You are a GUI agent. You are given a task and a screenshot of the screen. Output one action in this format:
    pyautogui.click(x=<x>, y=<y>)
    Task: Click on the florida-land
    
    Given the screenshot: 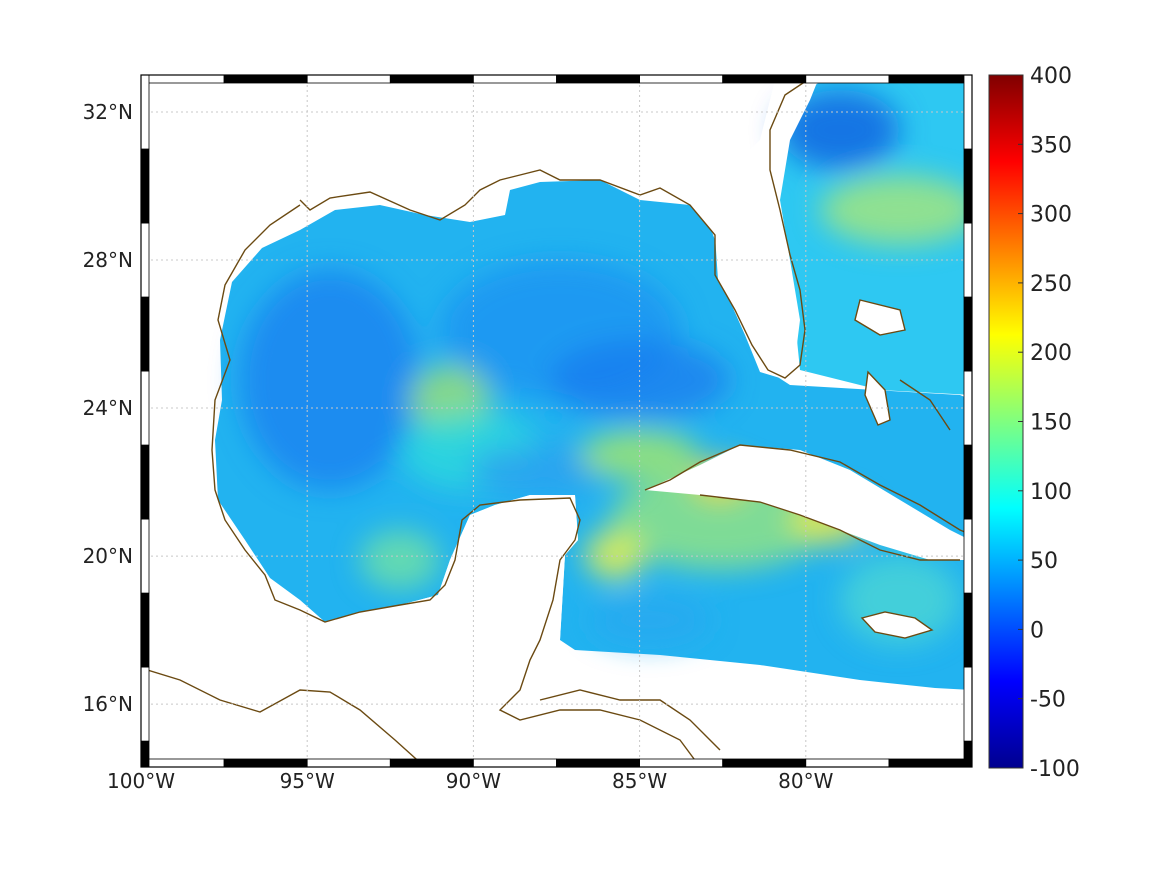 What is the action you would take?
    pyautogui.click(x=760, y=226)
    